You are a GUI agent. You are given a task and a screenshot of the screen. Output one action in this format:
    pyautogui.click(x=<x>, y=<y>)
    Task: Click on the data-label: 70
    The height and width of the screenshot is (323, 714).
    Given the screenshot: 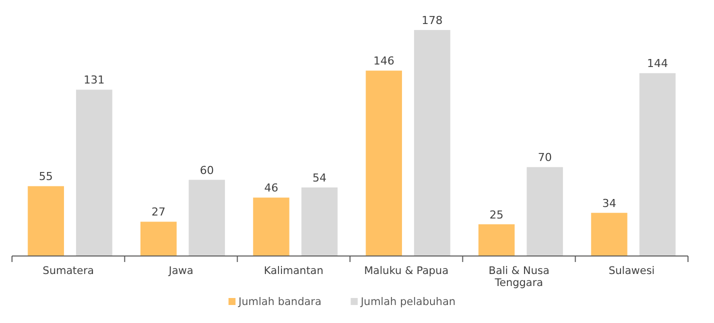 What is the action you would take?
    pyautogui.click(x=545, y=157)
    